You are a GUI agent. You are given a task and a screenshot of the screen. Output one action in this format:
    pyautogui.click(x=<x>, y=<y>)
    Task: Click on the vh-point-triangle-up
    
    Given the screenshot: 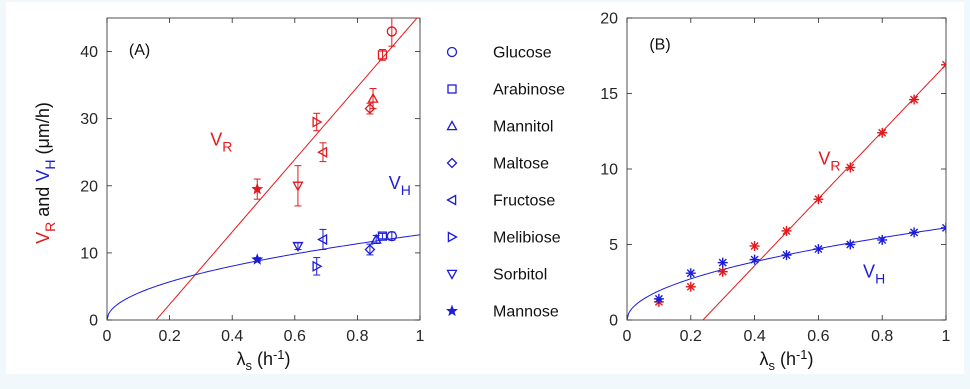 What is the action you would take?
    pyautogui.click(x=376, y=238)
    